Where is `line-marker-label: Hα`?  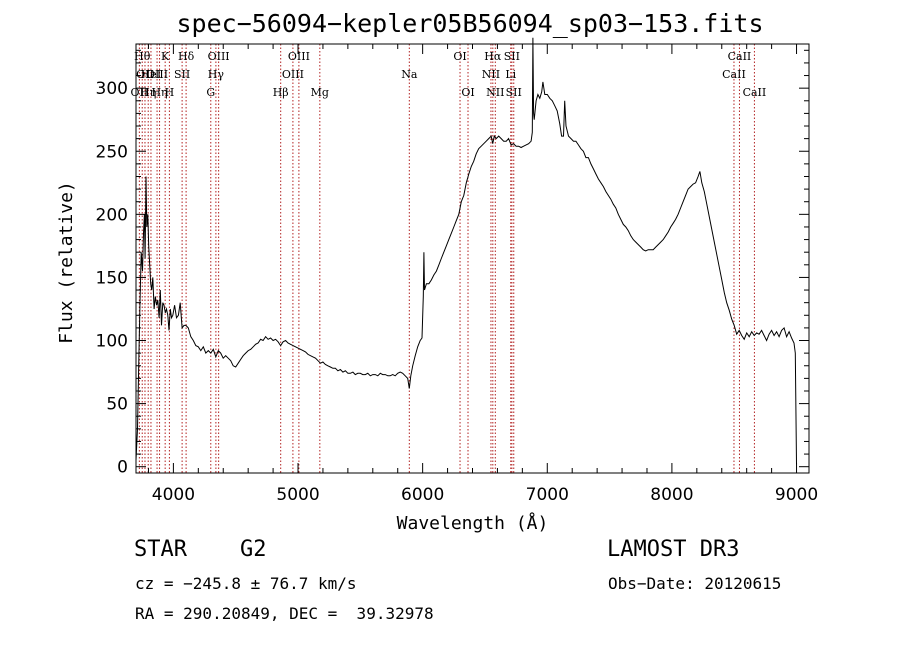 line-marker-label: Hα is located at coordinates (493, 56).